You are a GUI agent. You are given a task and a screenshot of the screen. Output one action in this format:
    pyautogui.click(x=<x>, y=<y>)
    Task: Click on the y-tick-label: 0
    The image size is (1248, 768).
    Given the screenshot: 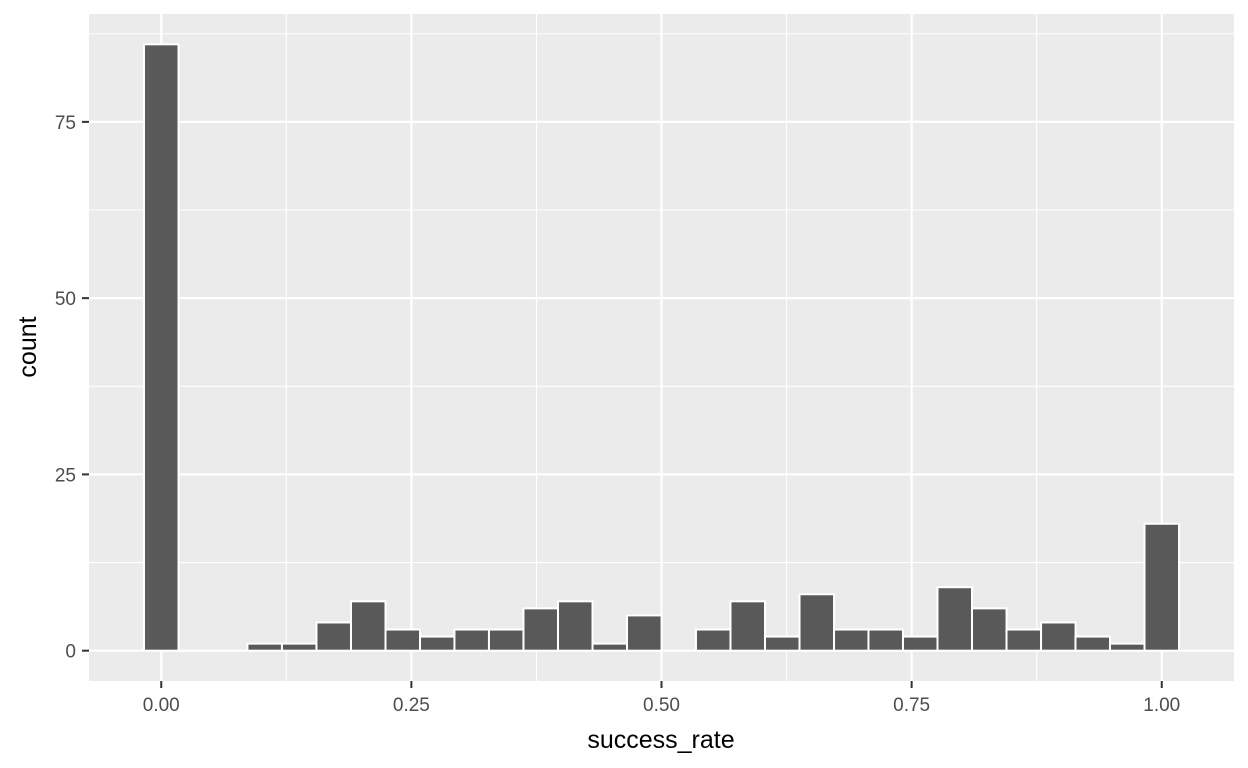 What is the action you would take?
    pyautogui.click(x=70, y=652)
    